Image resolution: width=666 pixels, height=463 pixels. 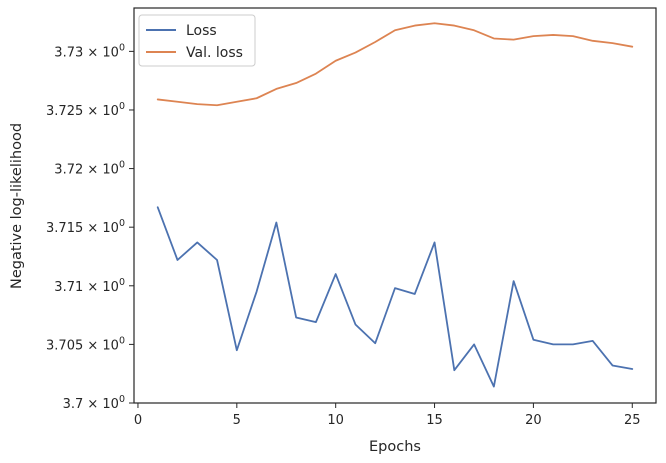 I want to click on legend: Loss Val. loss, so click(x=197, y=40).